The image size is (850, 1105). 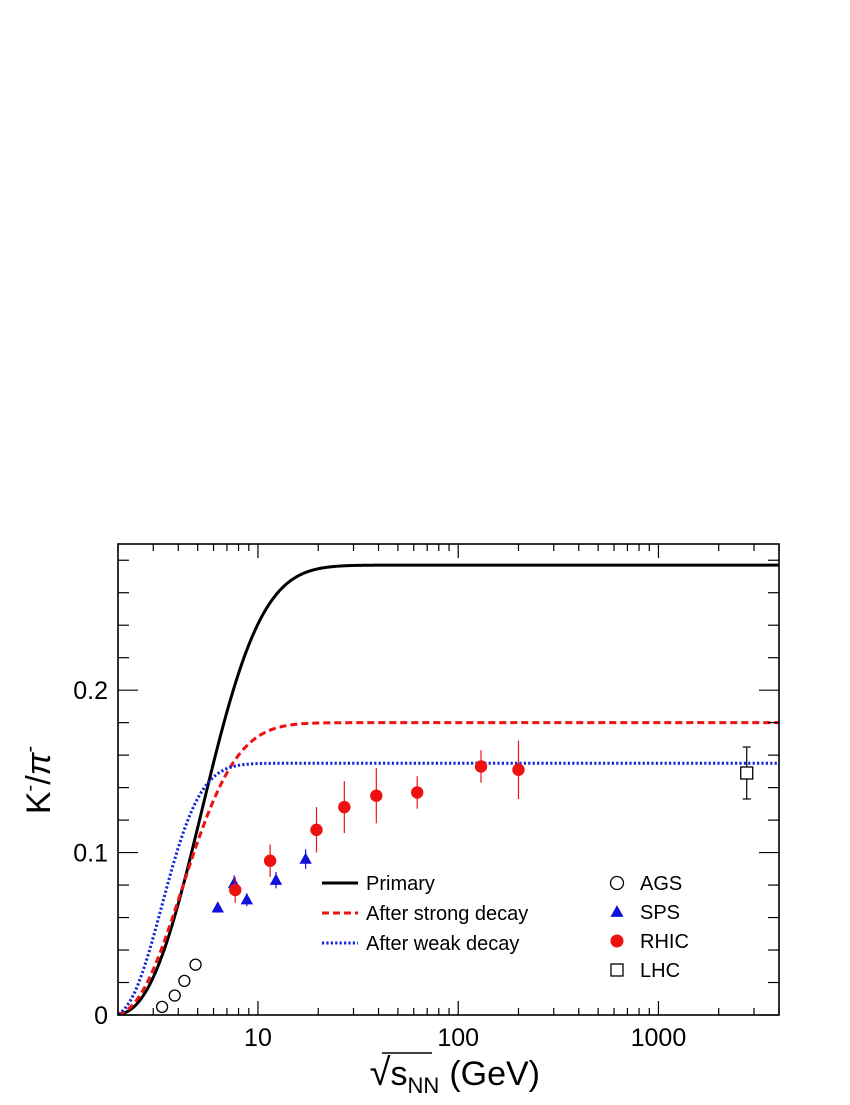 I want to click on legend-label-2: After weak decay, so click(x=442, y=944).